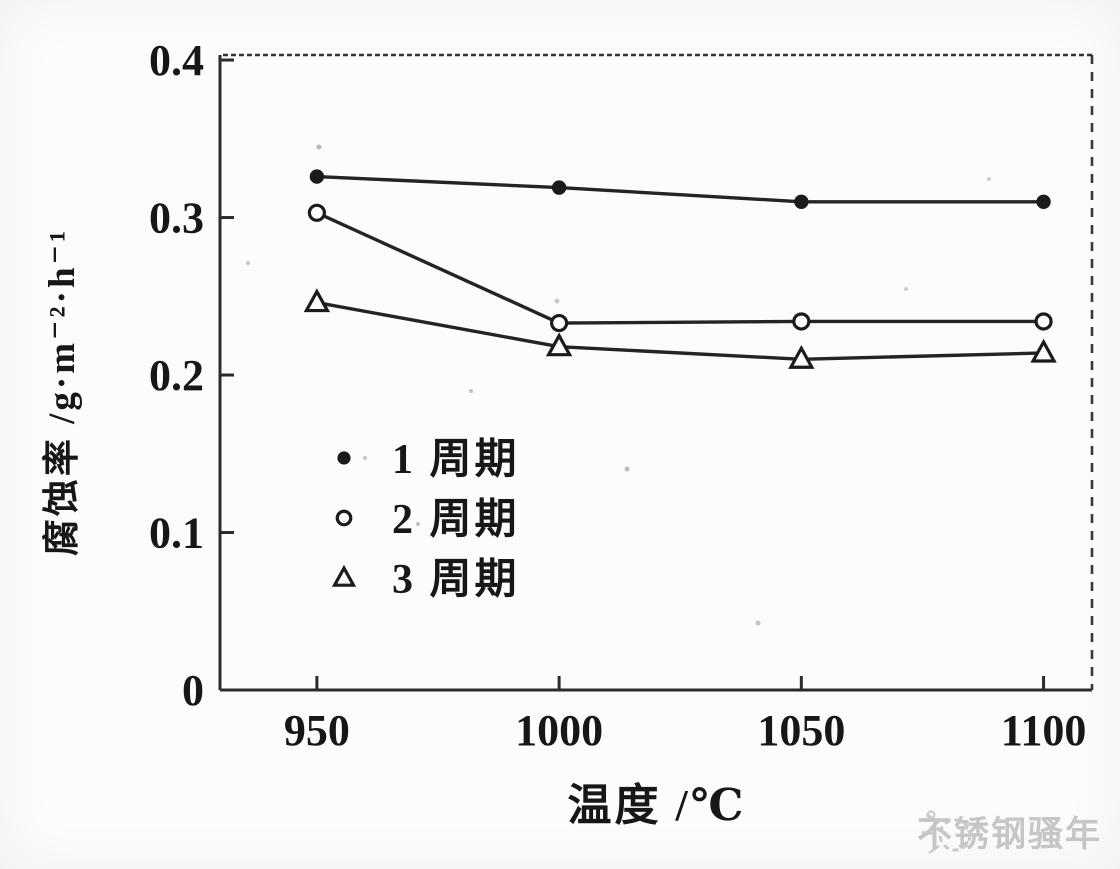 Image resolution: width=1120 pixels, height=869 pixels. Describe the element at coordinates (193, 690) in the screenshot. I see `y-tick-label: 0` at that location.